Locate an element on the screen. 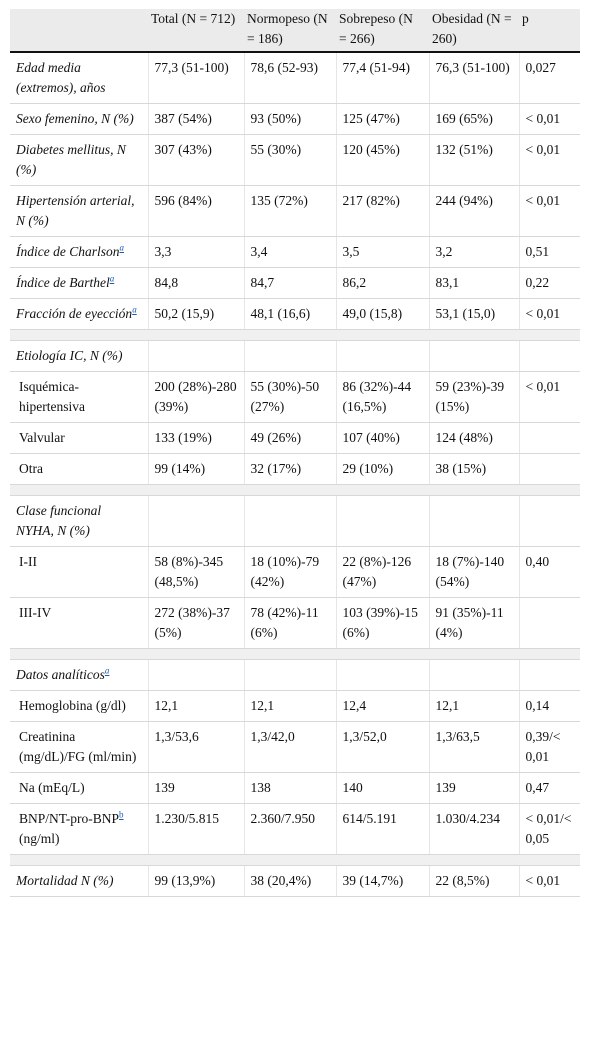 The image size is (590, 1039). cell-sobrepeso: 107 (40%) is located at coordinates (382, 438).